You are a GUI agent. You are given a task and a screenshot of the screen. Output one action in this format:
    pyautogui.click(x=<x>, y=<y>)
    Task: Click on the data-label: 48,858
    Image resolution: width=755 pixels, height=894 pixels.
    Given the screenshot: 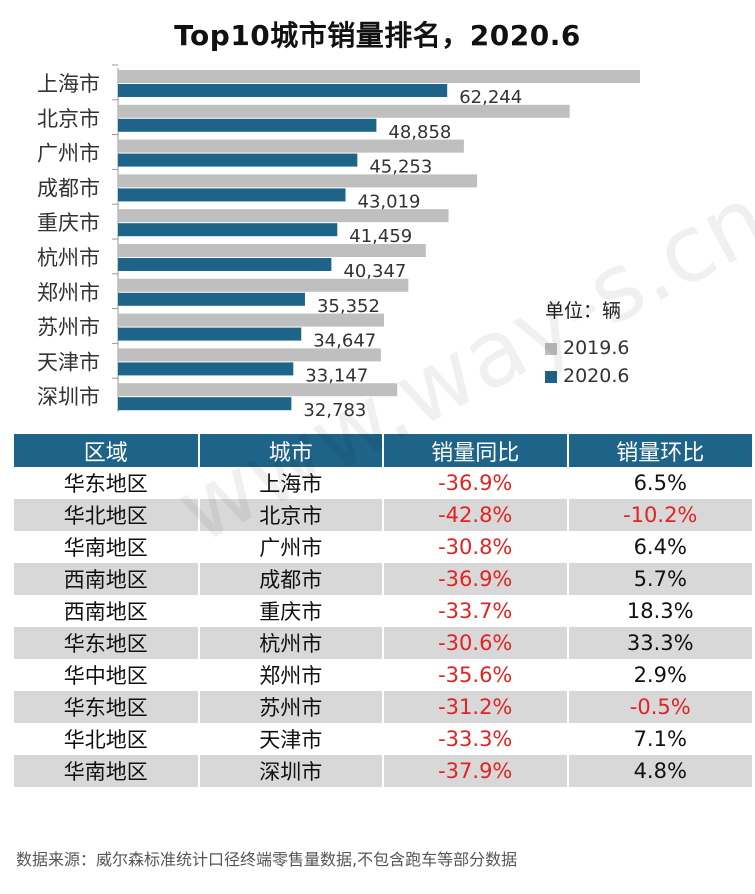 What is the action you would take?
    pyautogui.click(x=419, y=132)
    